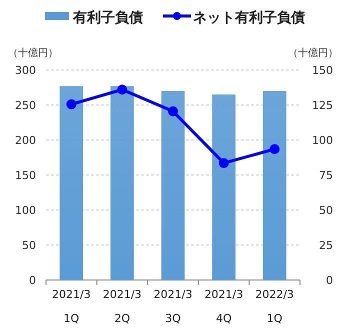 This screenshot has width=345, height=330. What do you see at coordinates (25, 70) in the screenshot?
I see `y-tick-label: 300` at bounding box center [25, 70].